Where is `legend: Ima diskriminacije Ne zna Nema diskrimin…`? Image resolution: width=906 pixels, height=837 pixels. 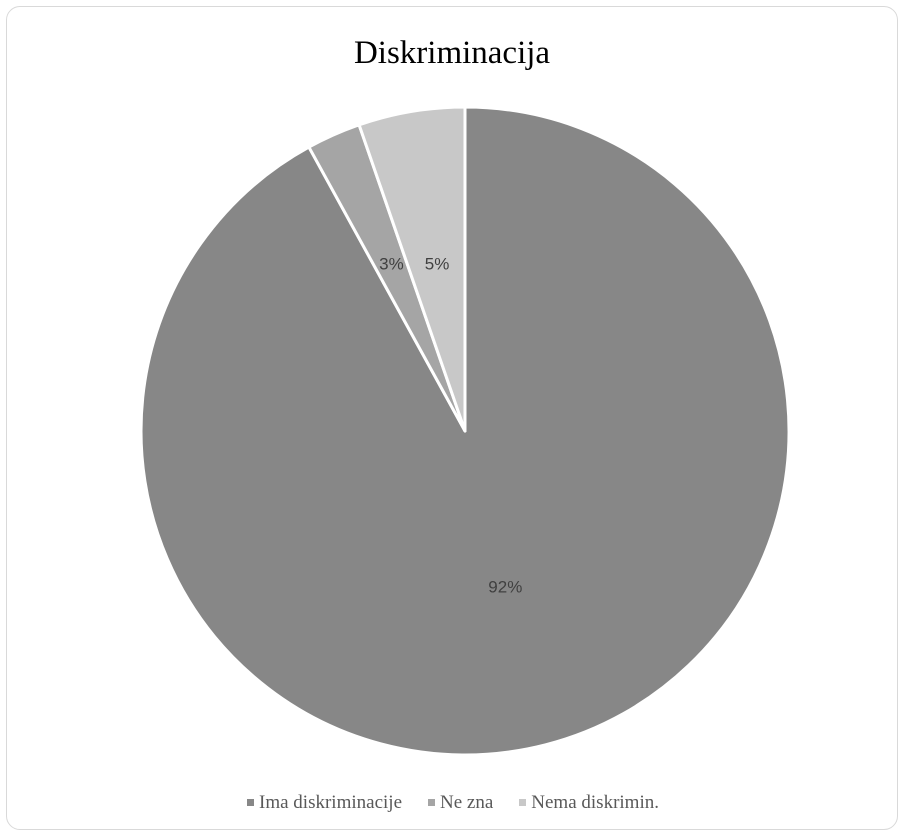 legend: Ima diskriminacije Ne zna Nema diskrimin… is located at coordinates (453, 802).